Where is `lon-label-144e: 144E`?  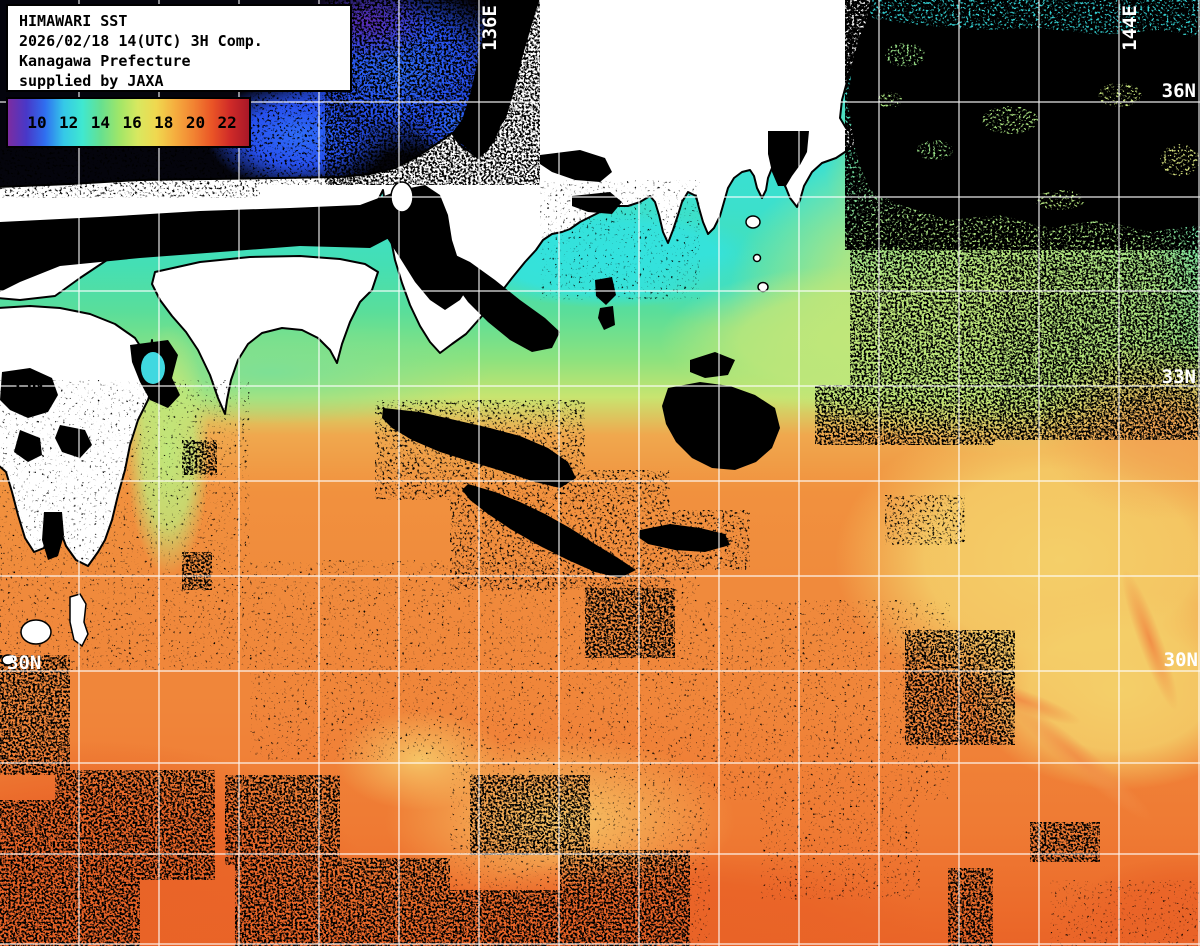
lon-label-144e: 144E is located at coordinates (1130, 28).